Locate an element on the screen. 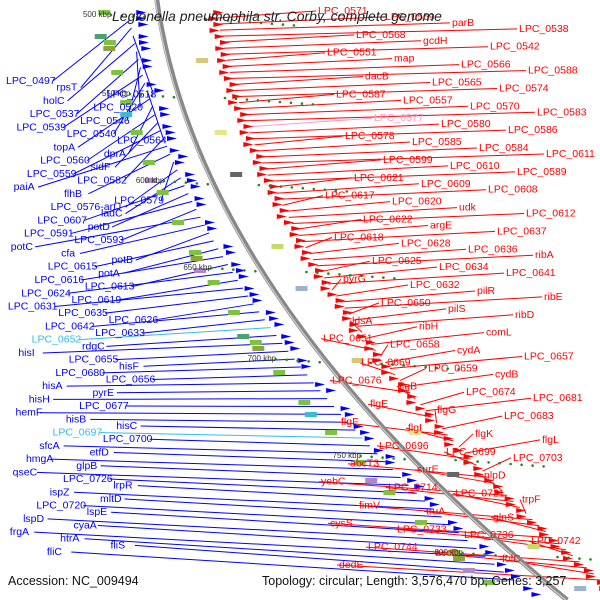 The width and height of the screenshot is (600, 600). gene-label-right: flgG is located at coordinates (446, 410).